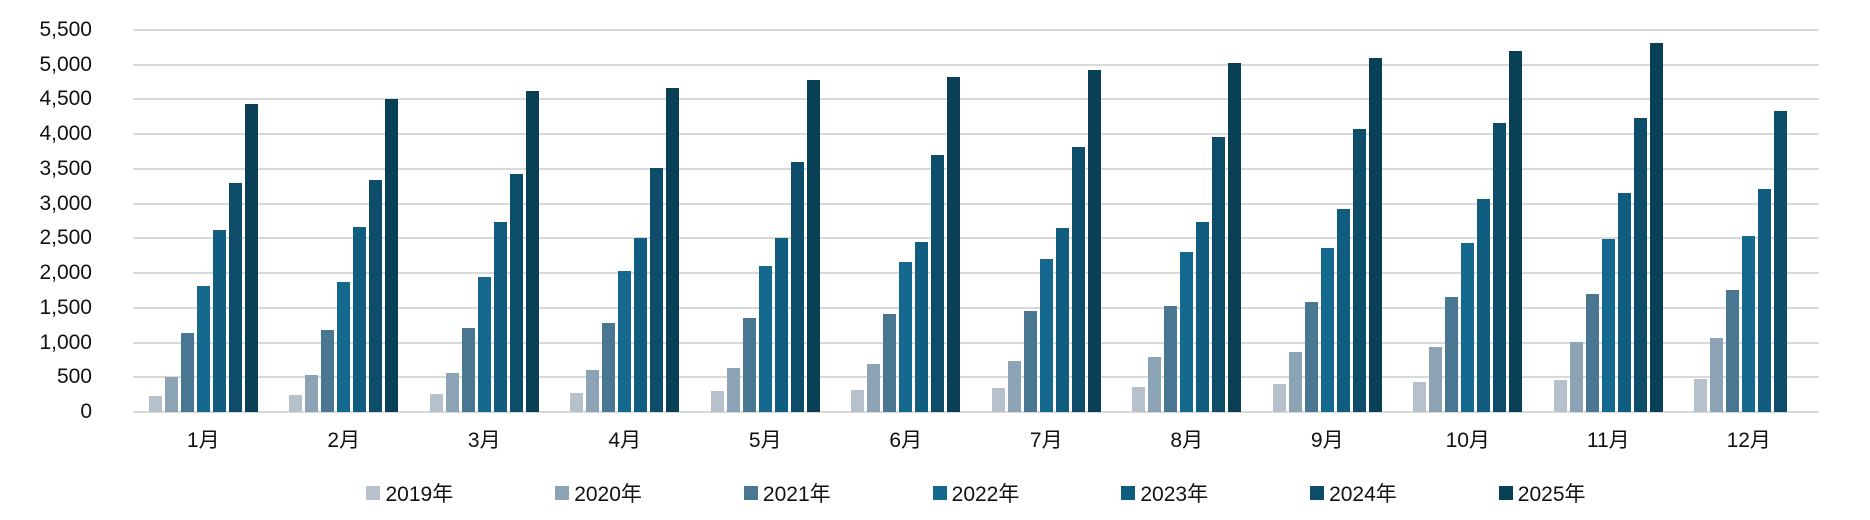  I want to click on legend-label: 2020年, so click(608, 494).